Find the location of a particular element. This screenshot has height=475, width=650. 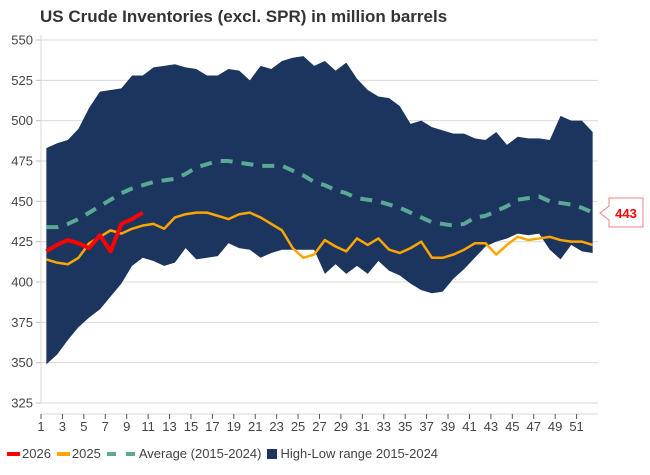

x-tick-label: 41 is located at coordinates (469, 426).